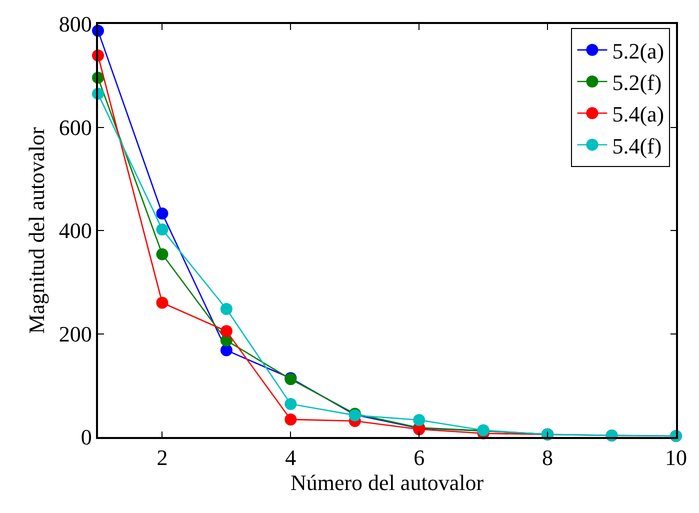 The width and height of the screenshot is (699, 513). What do you see at coordinates (75, 231) in the screenshot?
I see `y-tick-label: 400` at bounding box center [75, 231].